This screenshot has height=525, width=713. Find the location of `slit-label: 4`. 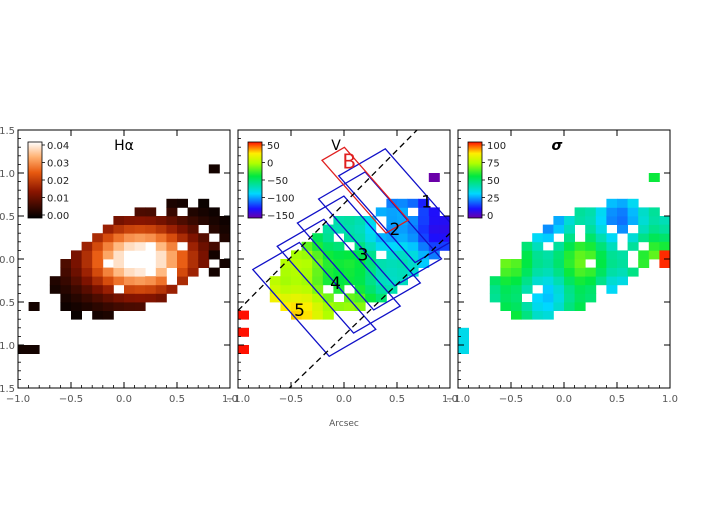

slit-label: 4 is located at coordinates (335, 284).